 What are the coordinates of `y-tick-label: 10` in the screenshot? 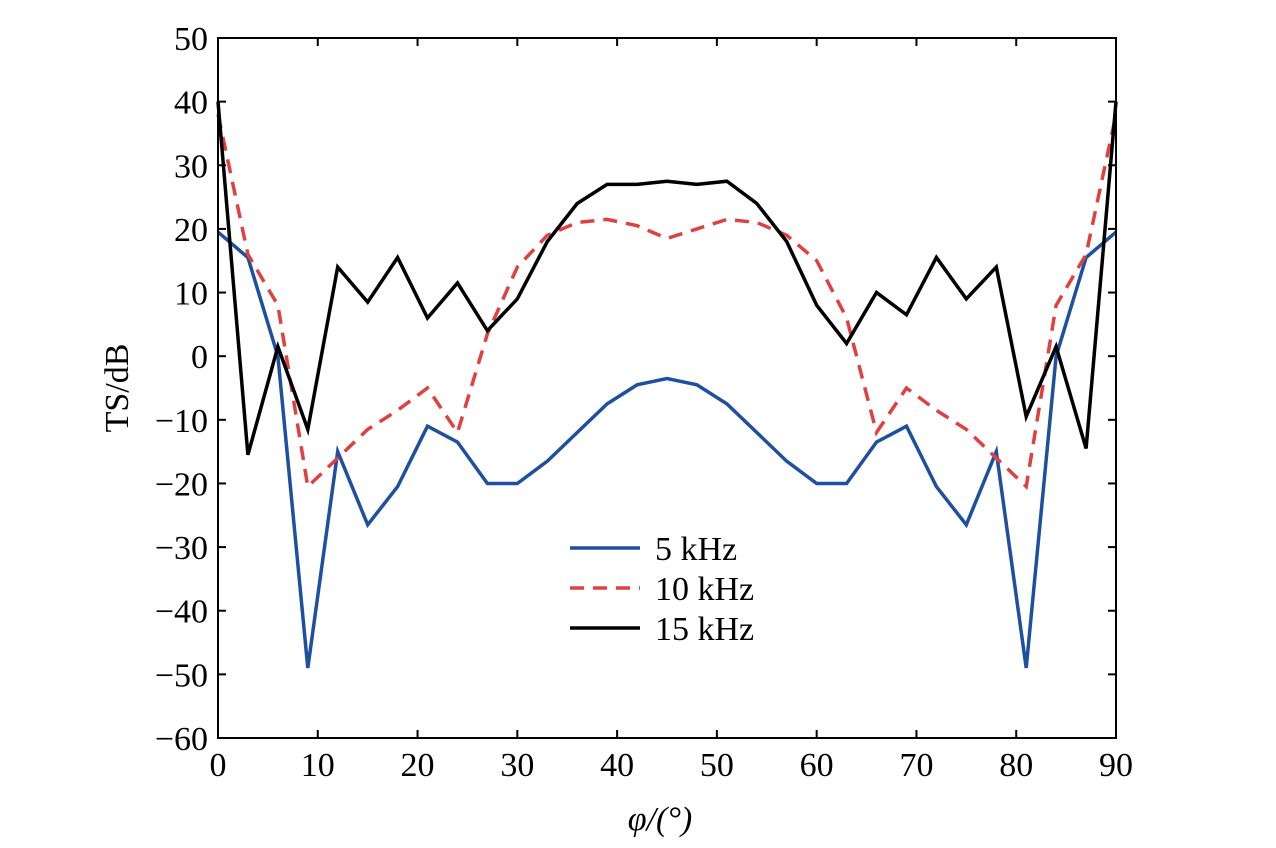 It's located at (191, 294).